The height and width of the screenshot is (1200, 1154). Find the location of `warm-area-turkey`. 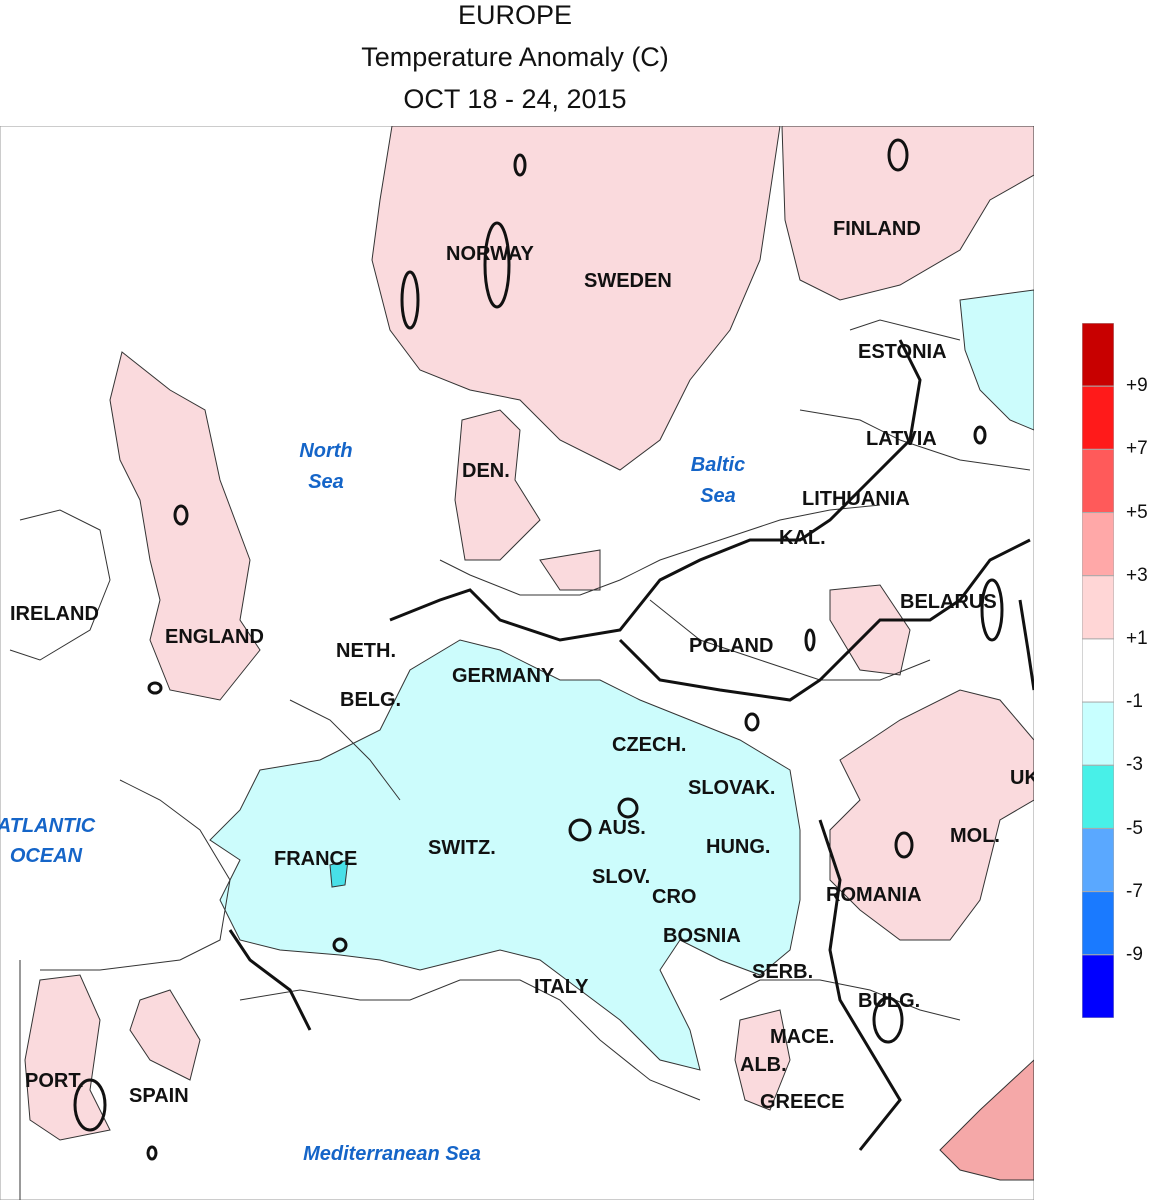

warm-area-turkey is located at coordinates (986, 1120).